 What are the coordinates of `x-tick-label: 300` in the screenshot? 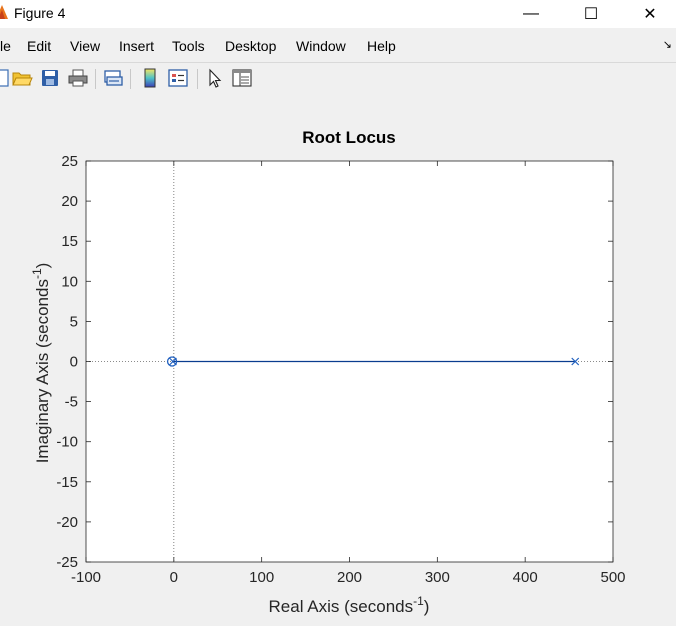 It's located at (437, 577).